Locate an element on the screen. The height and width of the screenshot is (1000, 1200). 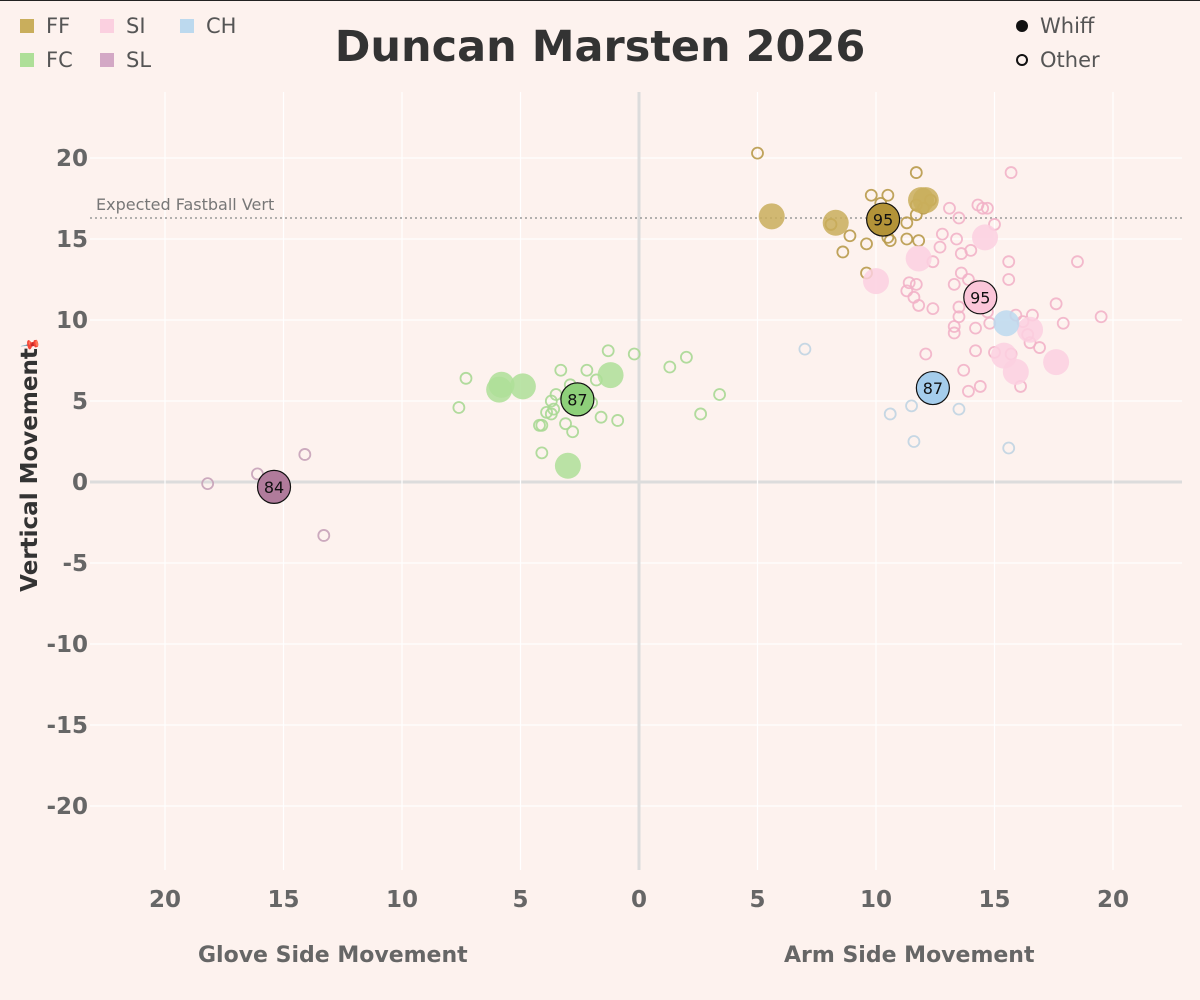
y-tick-label: 15 is located at coordinates (72, 240).